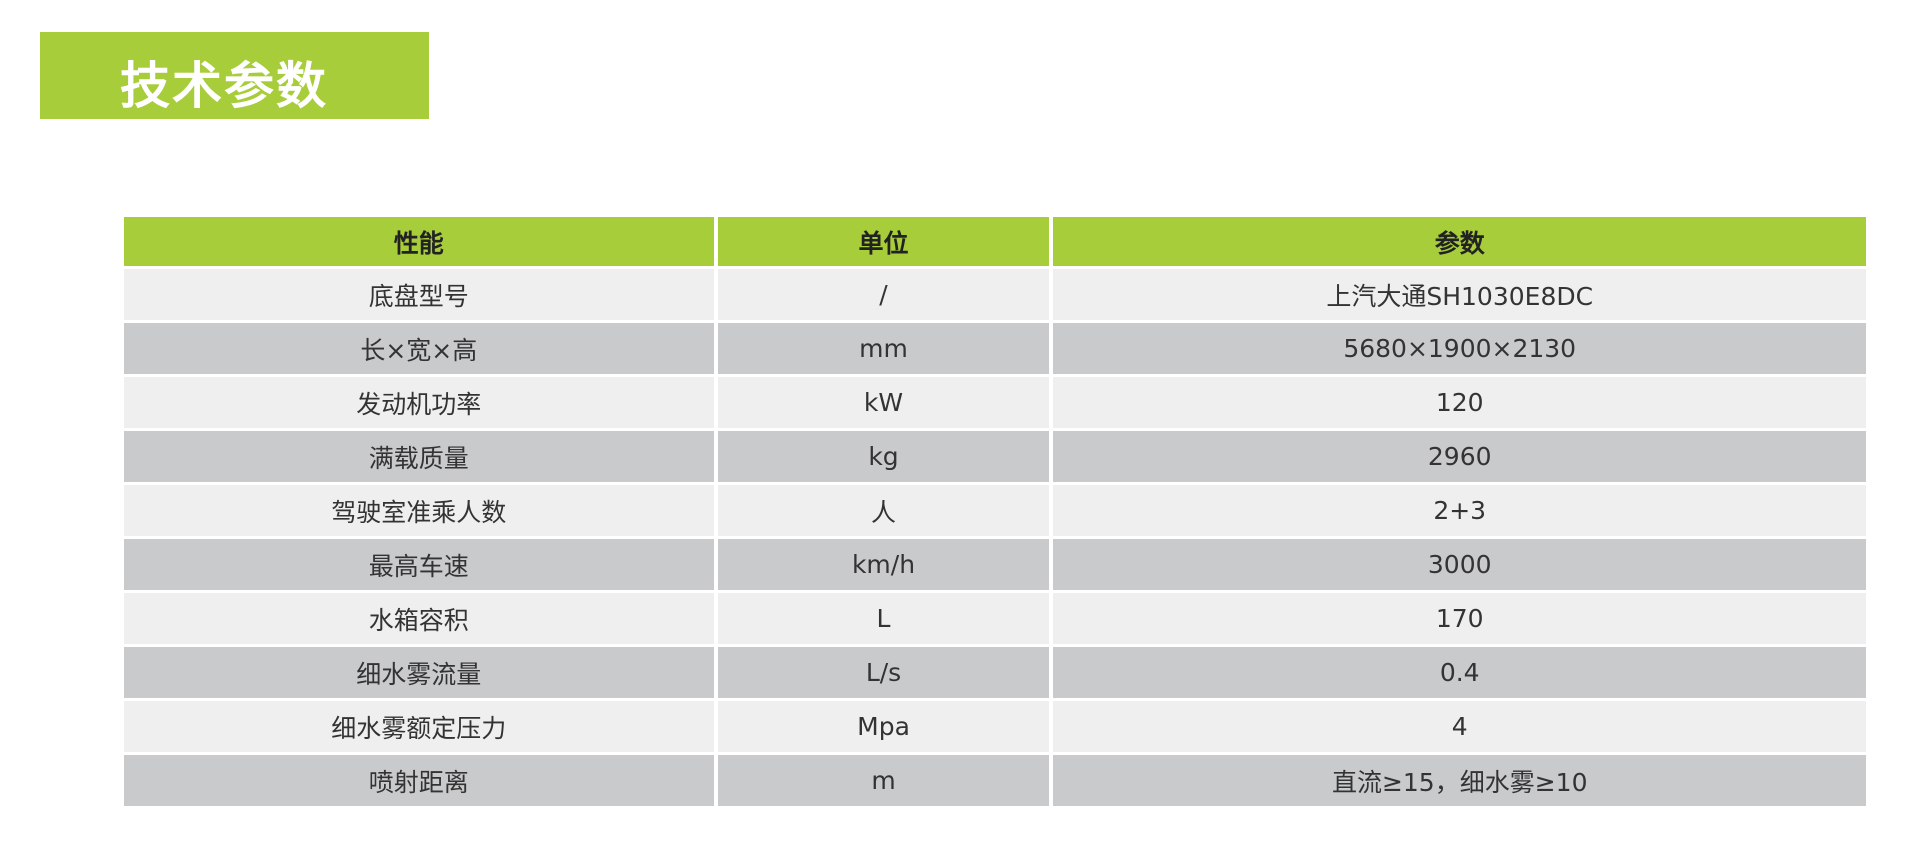 The width and height of the screenshot is (1920, 845). I want to click on cell-unit: L, so click(883, 618).